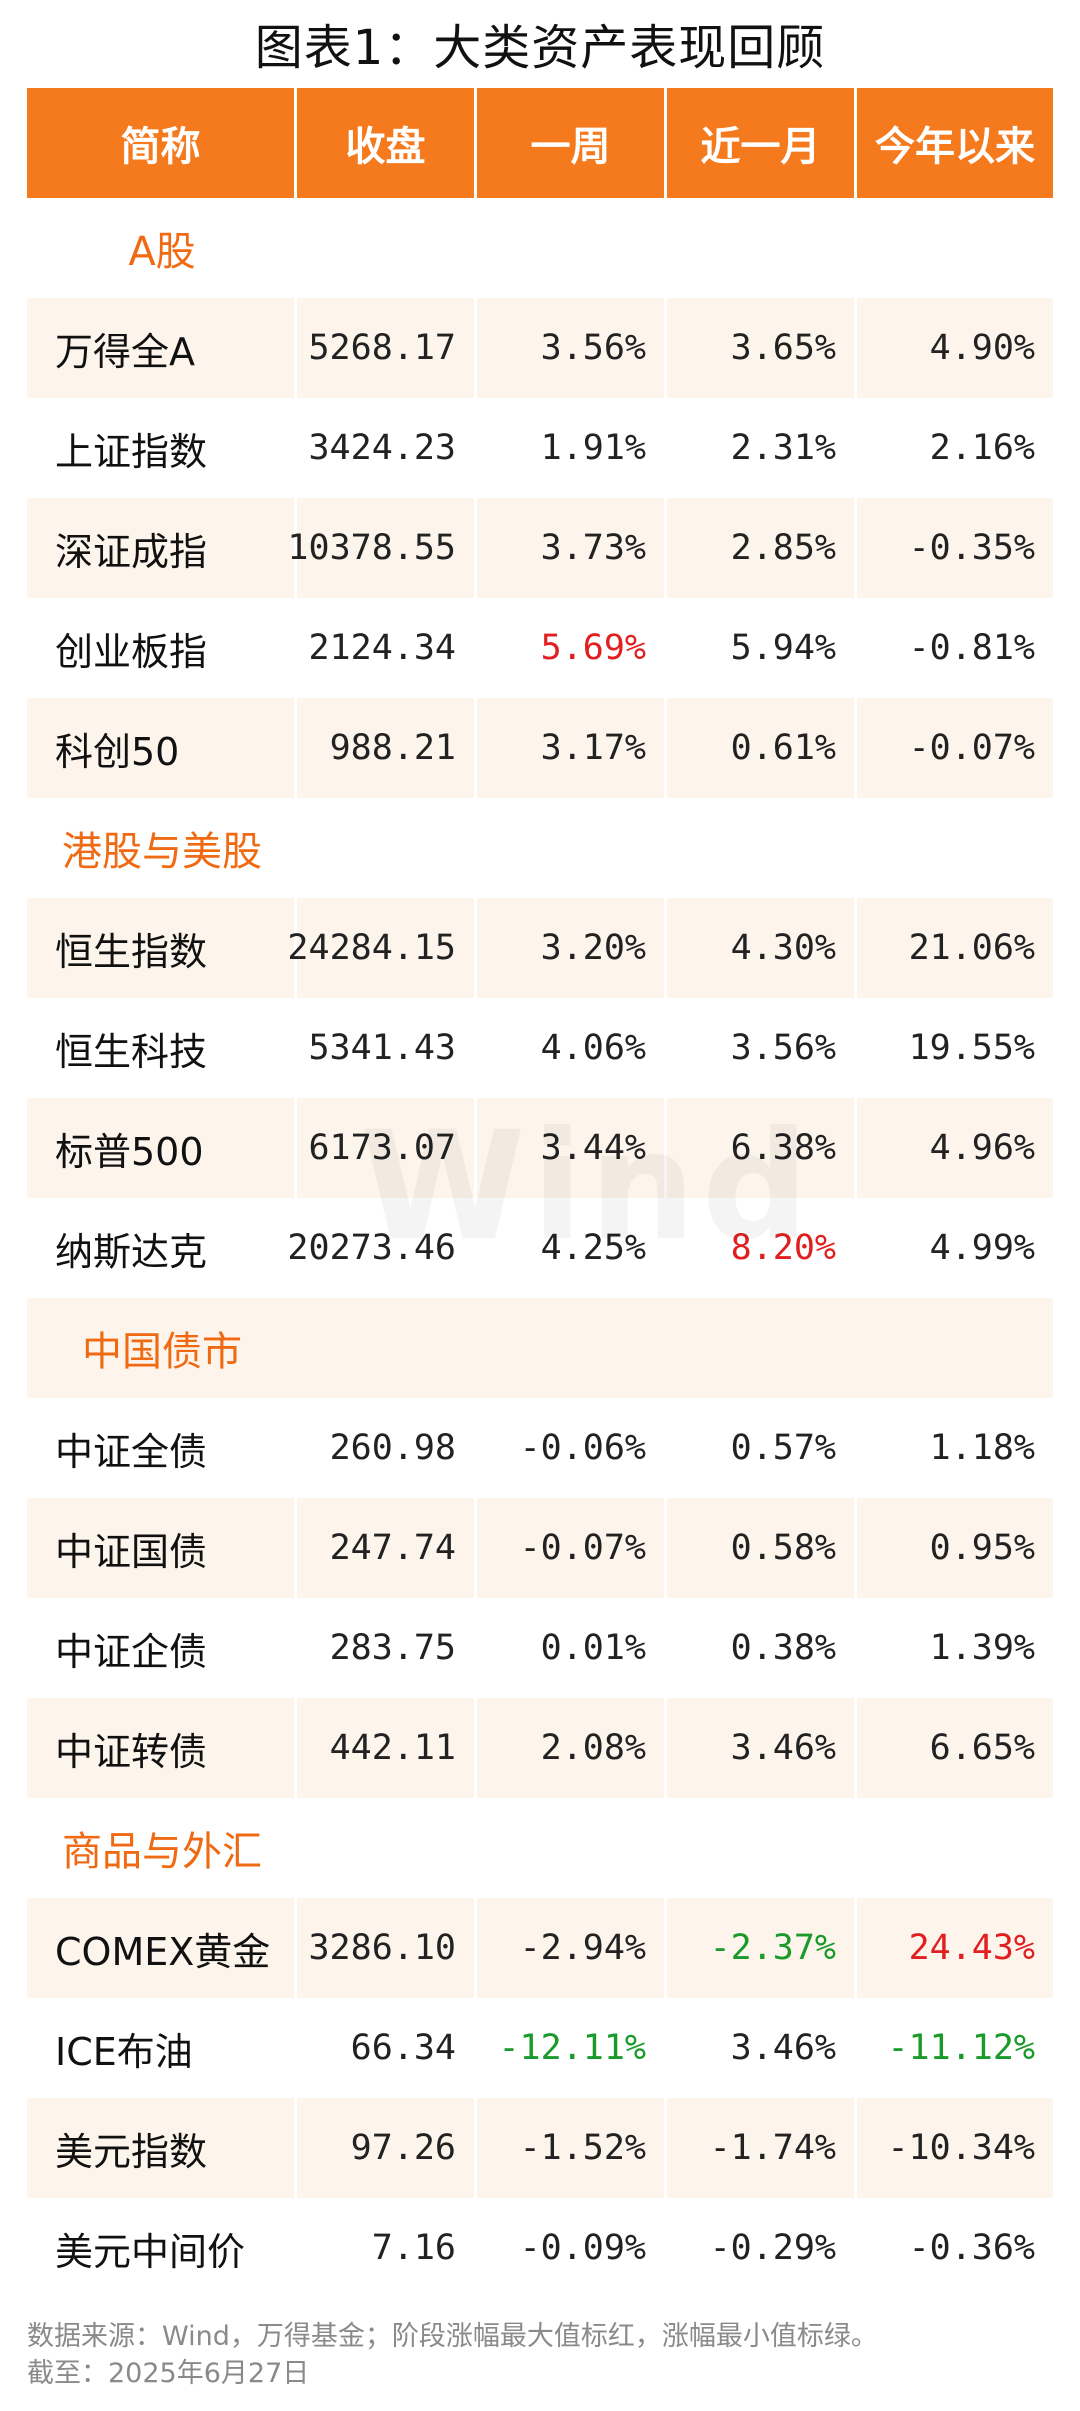 Image resolution: width=1080 pixels, height=2411 pixels. I want to click on table-row: 万得全A 5268.17 3.56% 3.65% 4.90%, so click(540, 348).